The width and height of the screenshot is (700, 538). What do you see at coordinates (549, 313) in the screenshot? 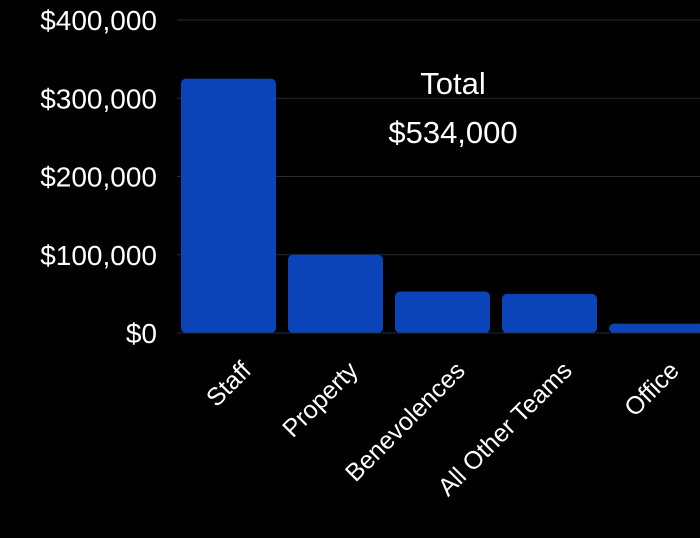
I see `bar-all-other-teams` at bounding box center [549, 313].